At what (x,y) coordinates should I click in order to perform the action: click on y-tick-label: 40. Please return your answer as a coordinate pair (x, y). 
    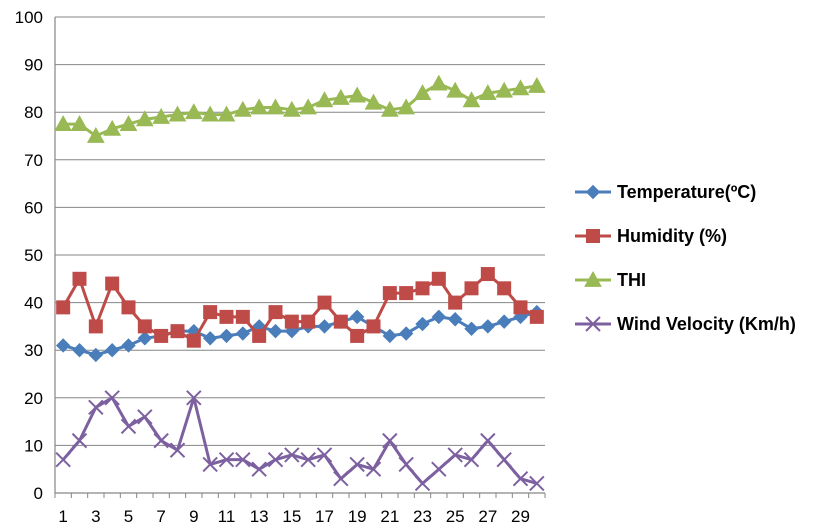
    Looking at the image, I should click on (33, 303).